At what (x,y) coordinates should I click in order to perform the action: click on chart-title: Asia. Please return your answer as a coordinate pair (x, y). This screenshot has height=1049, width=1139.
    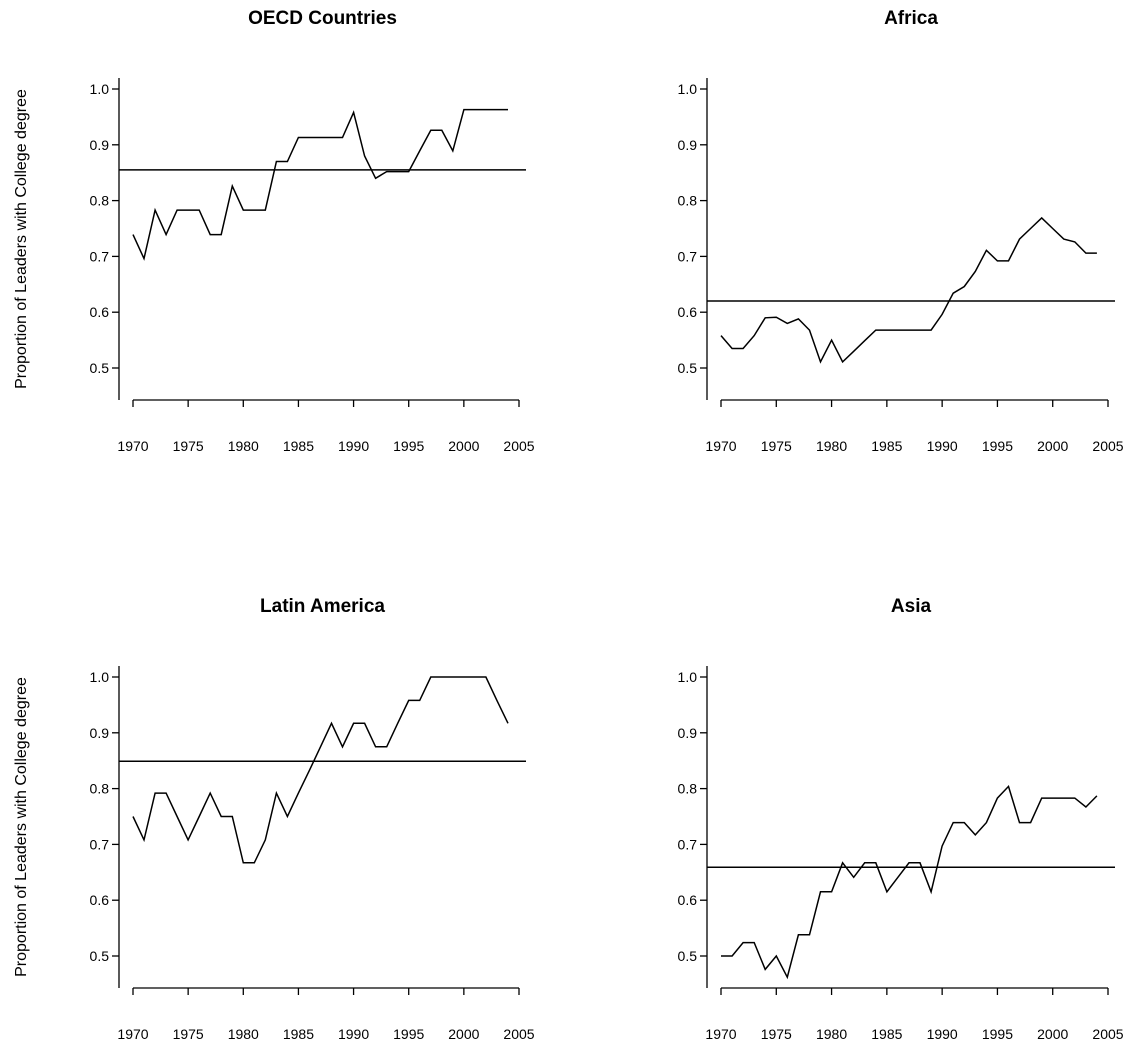
    Looking at the image, I should click on (911, 606).